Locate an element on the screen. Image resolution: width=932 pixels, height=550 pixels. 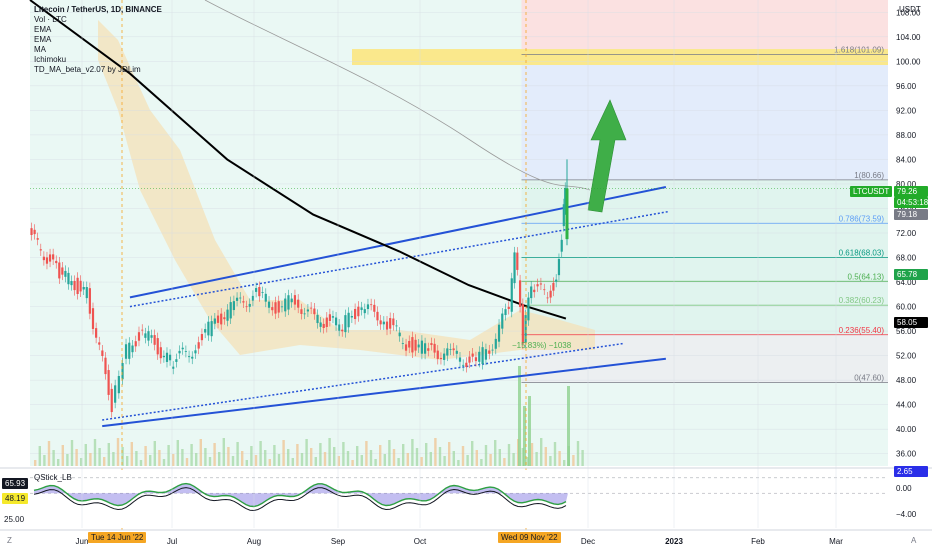
indicator-ma: MA is located at coordinates (40, 49).